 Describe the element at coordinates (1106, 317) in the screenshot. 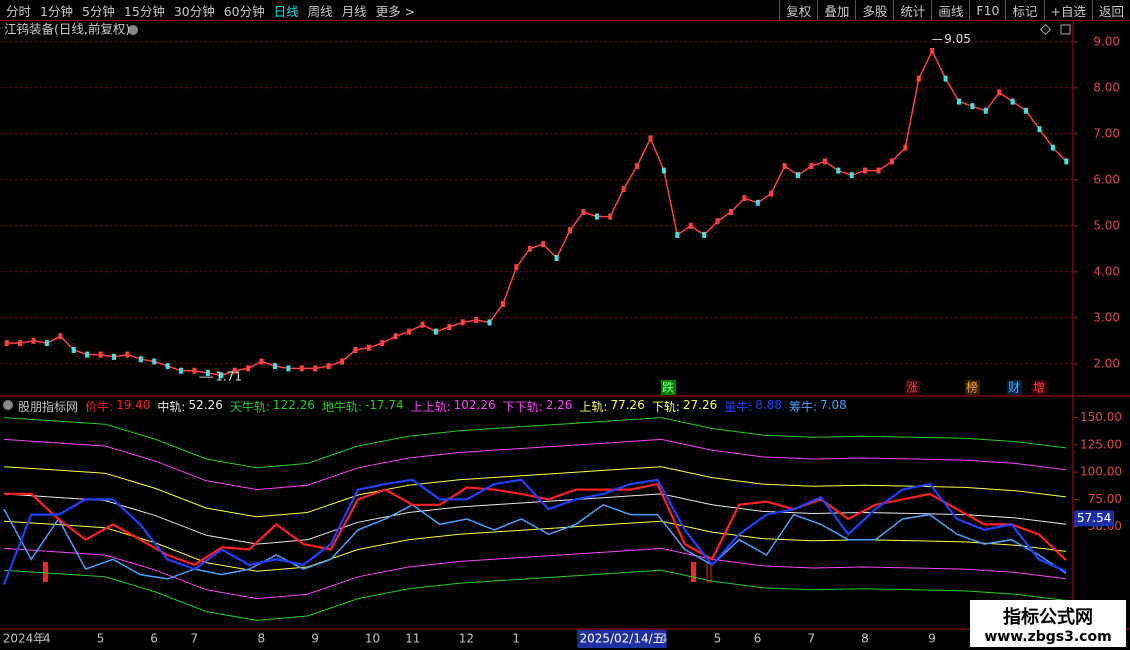

I see `y-tick-label: 3.00` at that location.